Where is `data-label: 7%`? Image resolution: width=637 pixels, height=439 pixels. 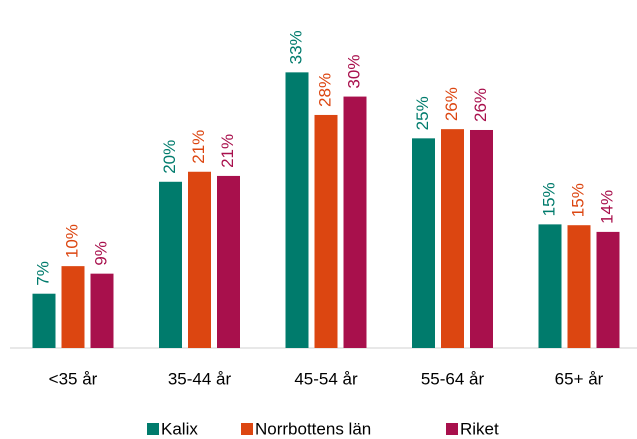
data-label: 7% is located at coordinates (42, 273).